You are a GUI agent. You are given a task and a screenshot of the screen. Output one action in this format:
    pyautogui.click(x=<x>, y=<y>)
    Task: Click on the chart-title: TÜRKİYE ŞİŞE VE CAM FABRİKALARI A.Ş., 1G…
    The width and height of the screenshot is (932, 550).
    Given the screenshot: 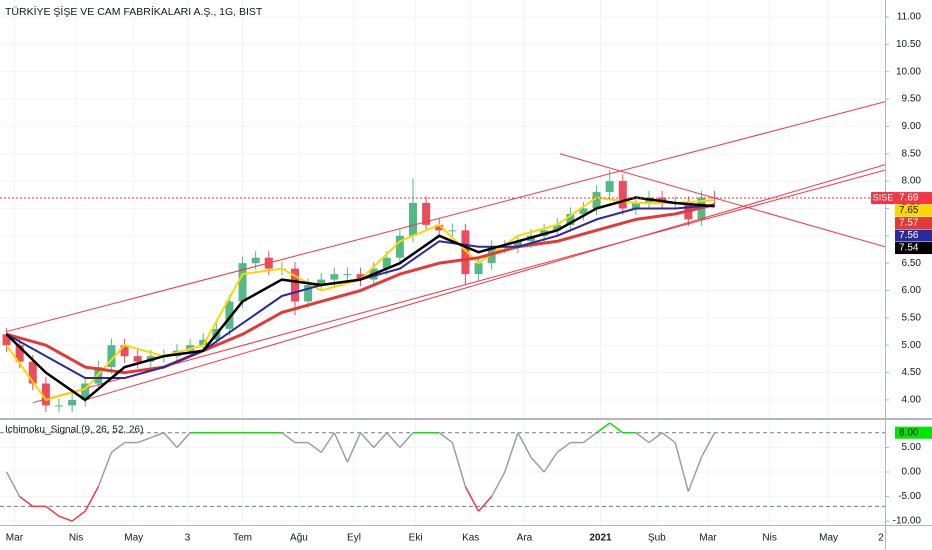 What is the action you would take?
    pyautogui.click(x=134, y=11)
    